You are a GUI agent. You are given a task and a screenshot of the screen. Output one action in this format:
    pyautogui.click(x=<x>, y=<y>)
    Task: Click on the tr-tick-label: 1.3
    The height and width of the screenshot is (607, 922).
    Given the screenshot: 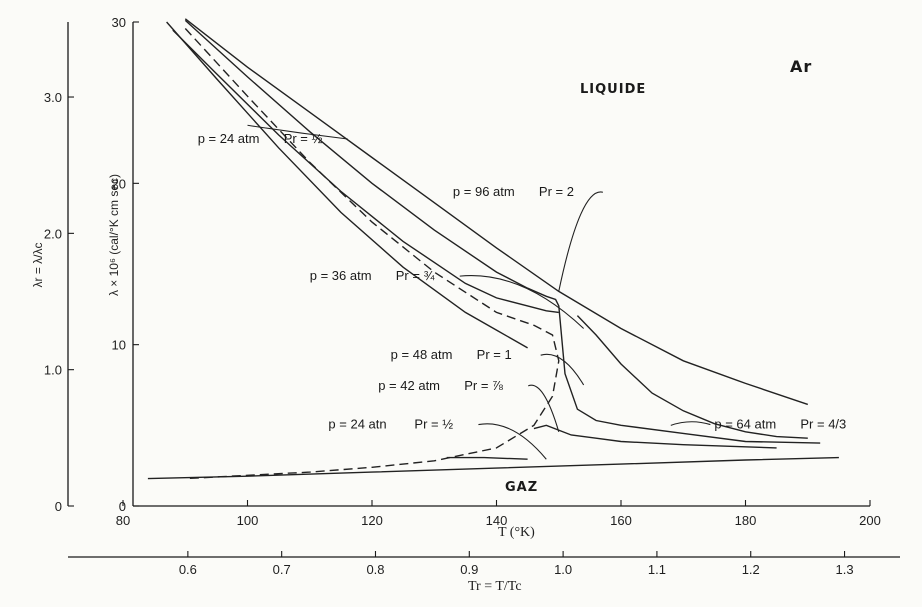 What is the action you would take?
    pyautogui.click(x=845, y=569)
    